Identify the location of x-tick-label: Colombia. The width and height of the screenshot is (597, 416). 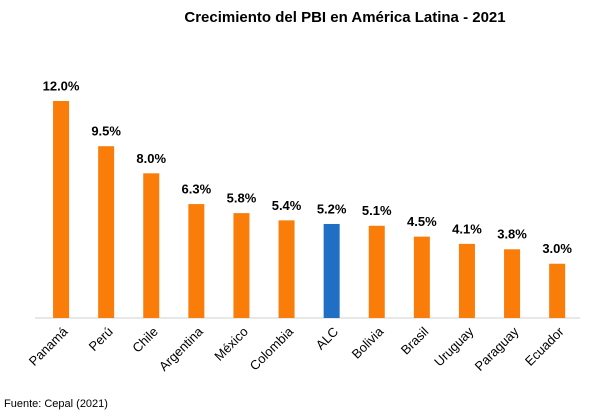
(272, 348).